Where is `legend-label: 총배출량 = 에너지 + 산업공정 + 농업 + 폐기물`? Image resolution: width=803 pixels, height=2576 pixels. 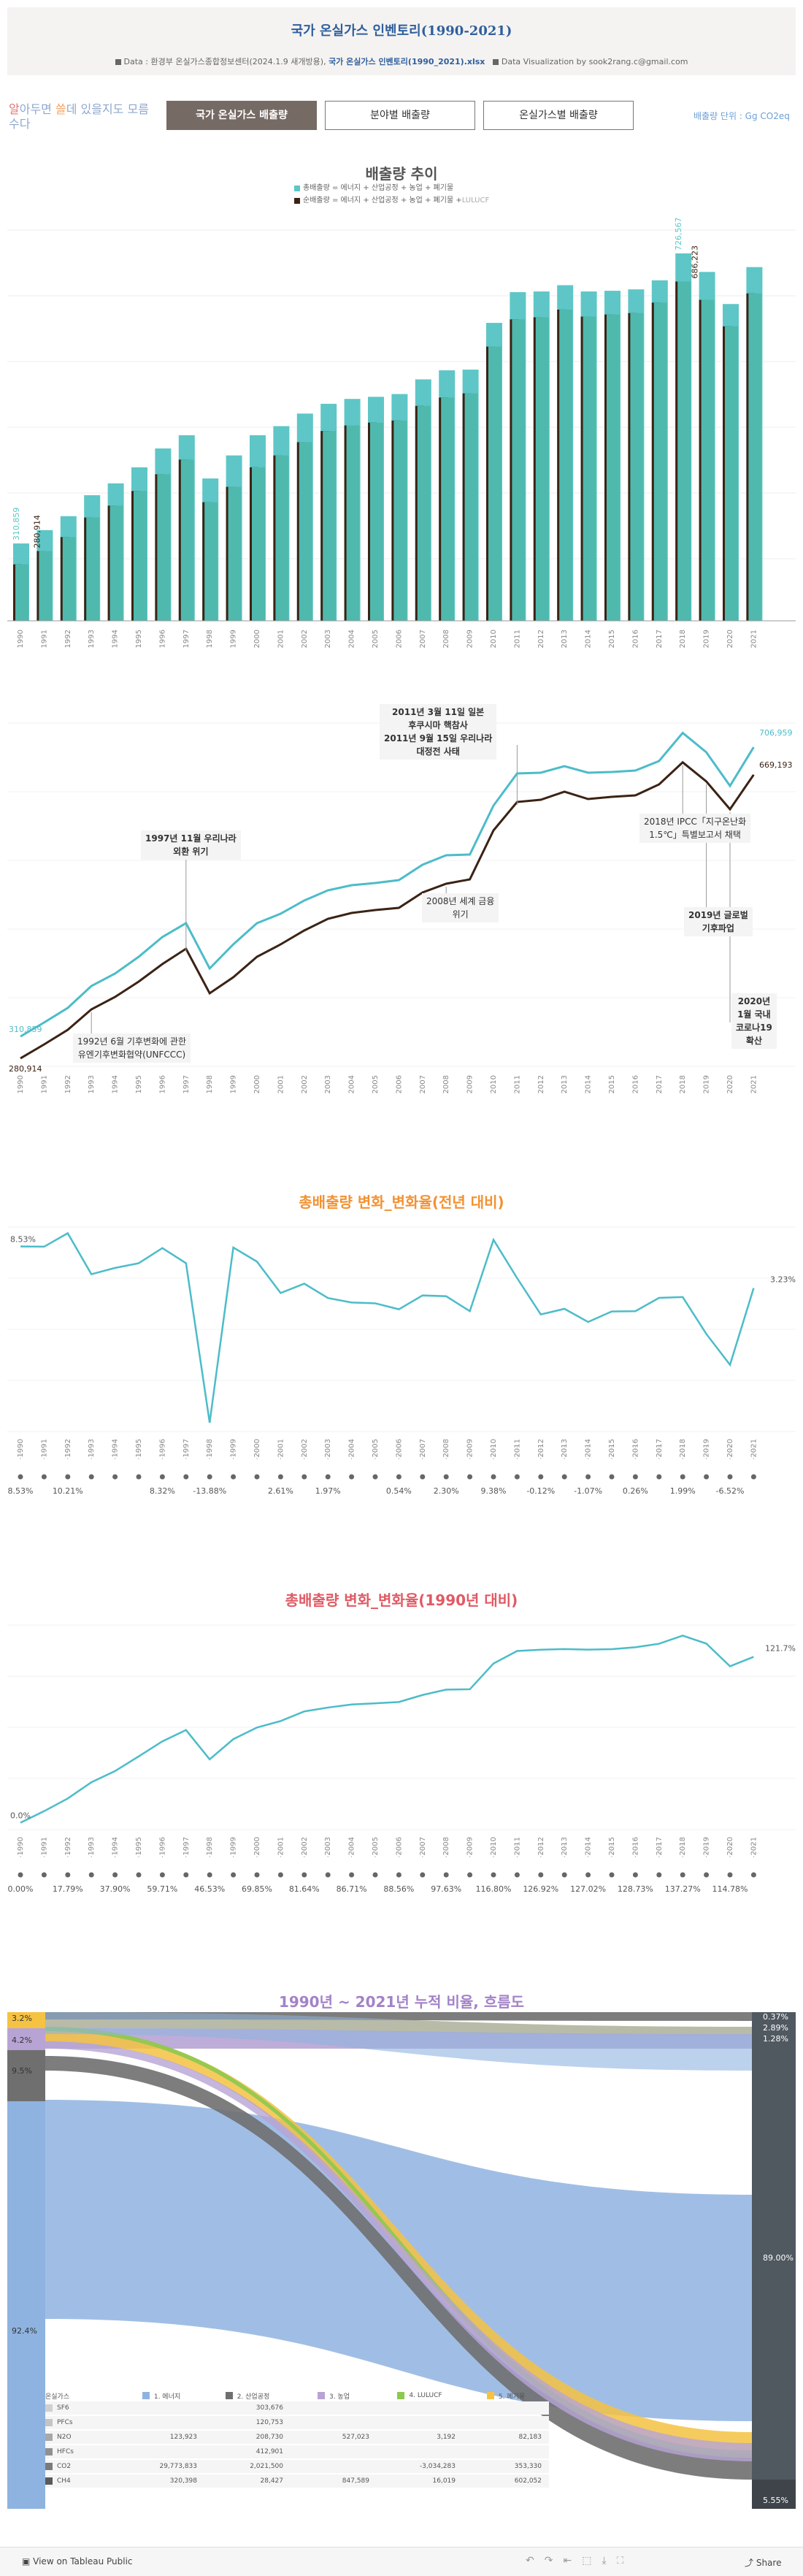 legend-label: 총배출량 = 에너지 + 산업공정 + 농업 + 폐기물 is located at coordinates (378, 188).